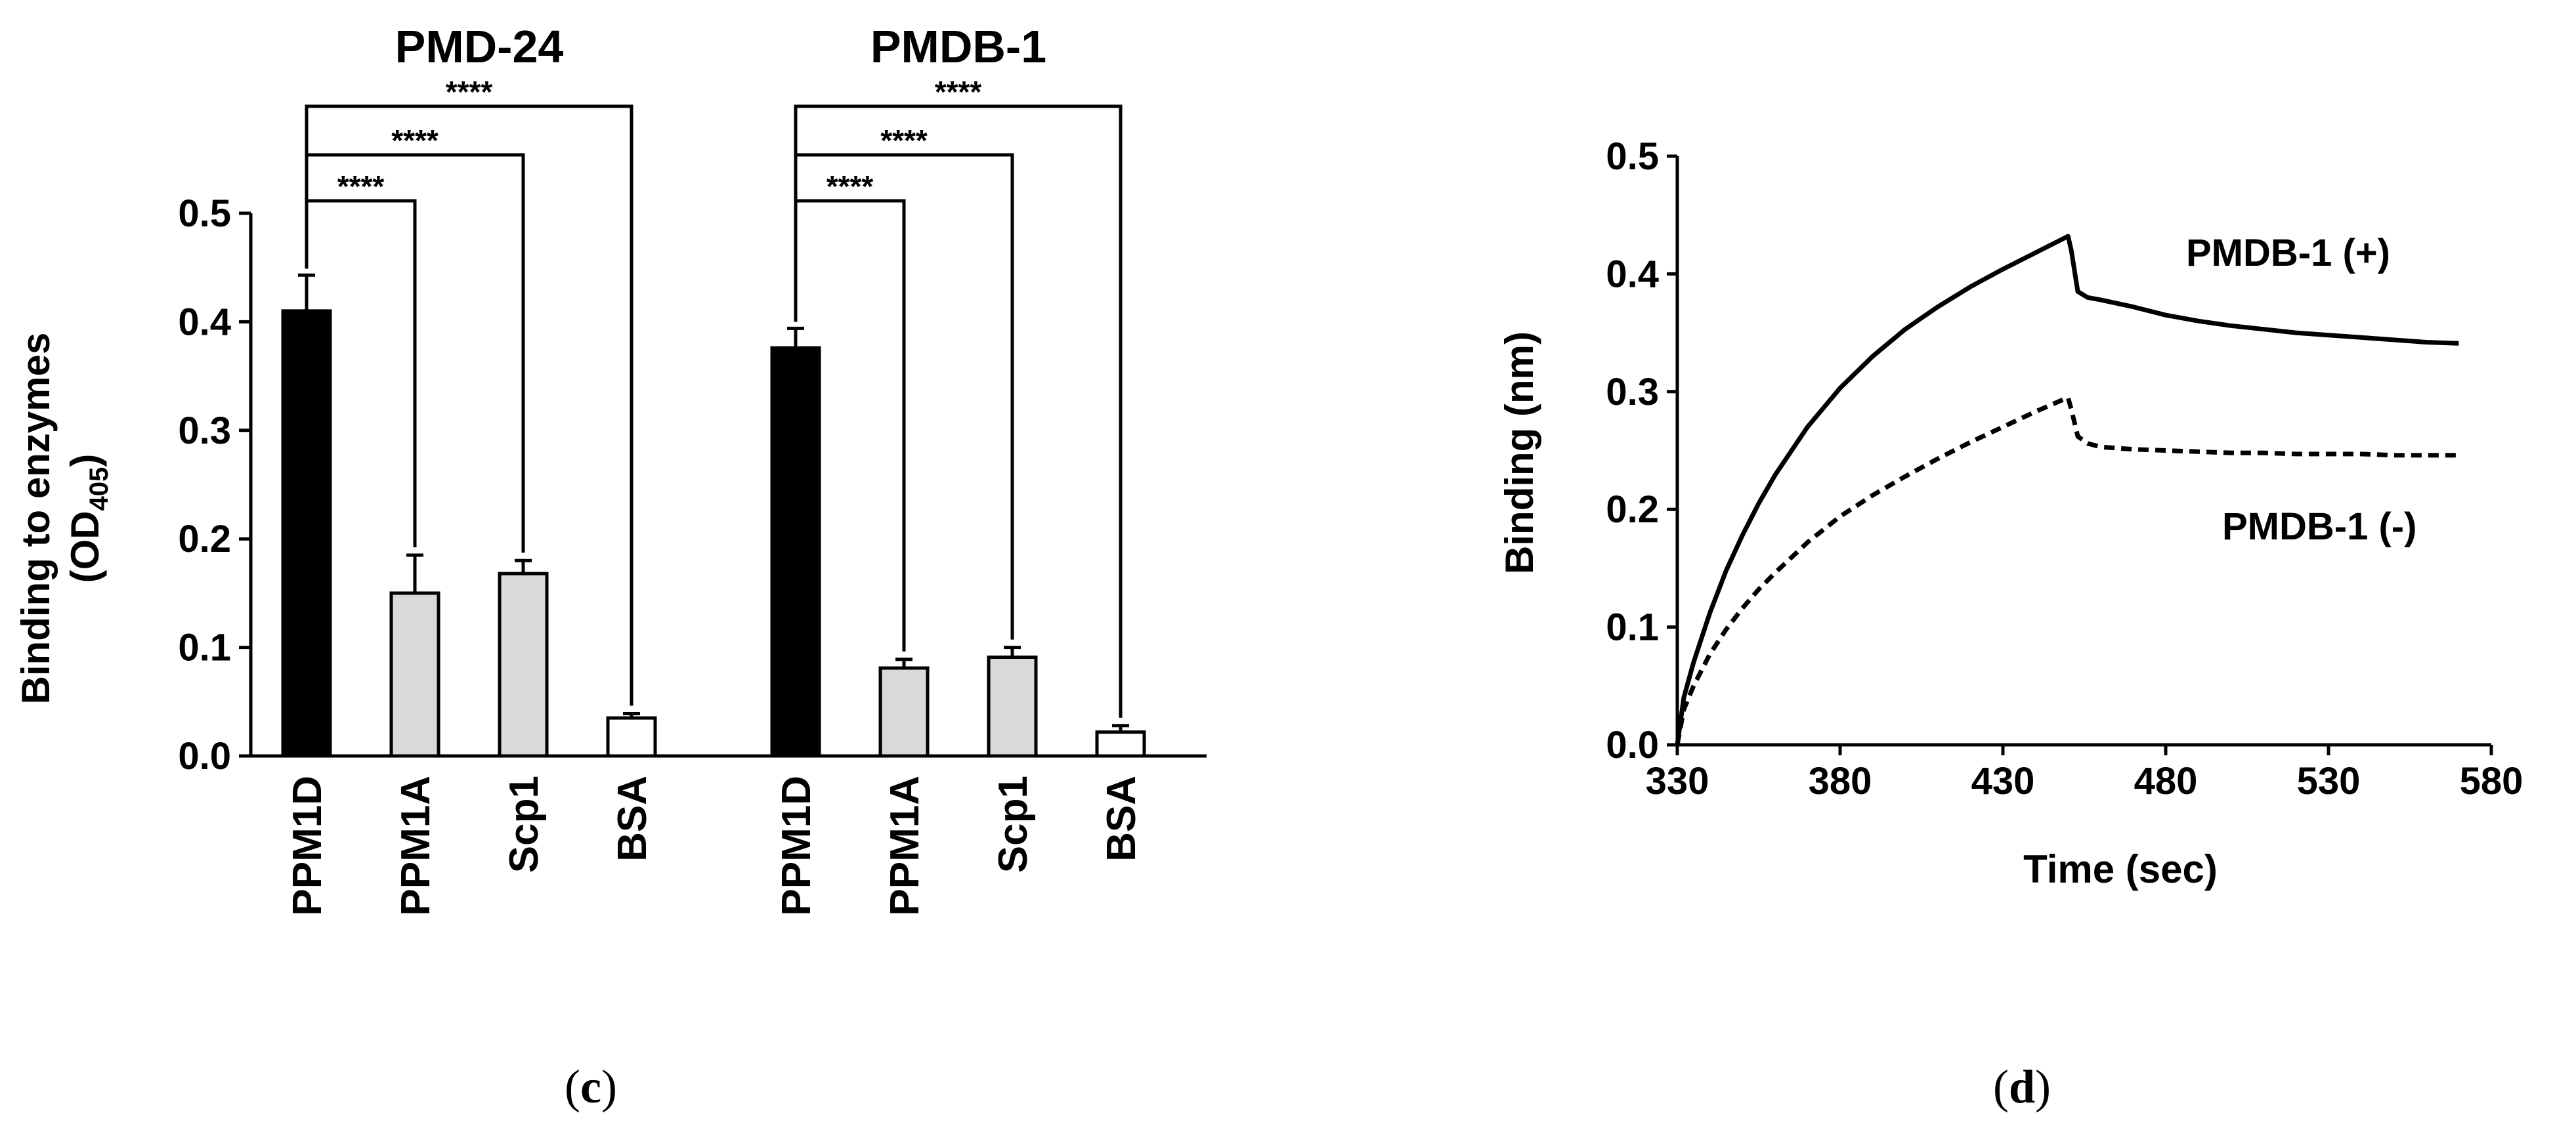 The height and width of the screenshot is (1130, 2576). Describe the element at coordinates (204, 322) in the screenshot. I see `bar-y-tick-label: 0.4` at that location.